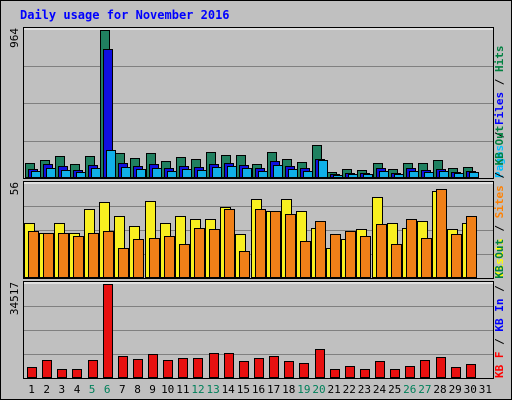  Describe the element at coordinates (273, 389) in the screenshot. I see `day-label-17: 17` at that location.